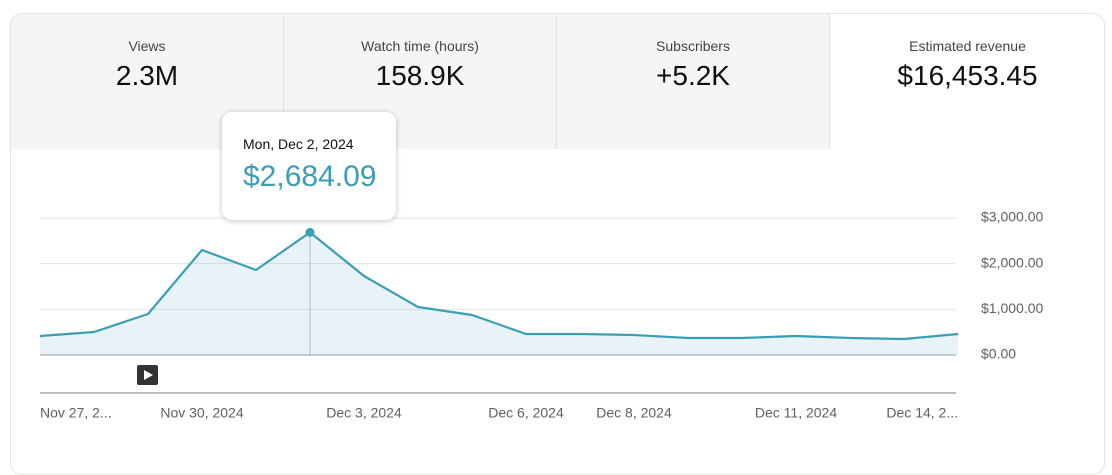 The width and height of the screenshot is (1112, 475). Describe the element at coordinates (298, 144) in the screenshot. I see `tooltip-date: Mon, Dec 2, 2024` at that location.